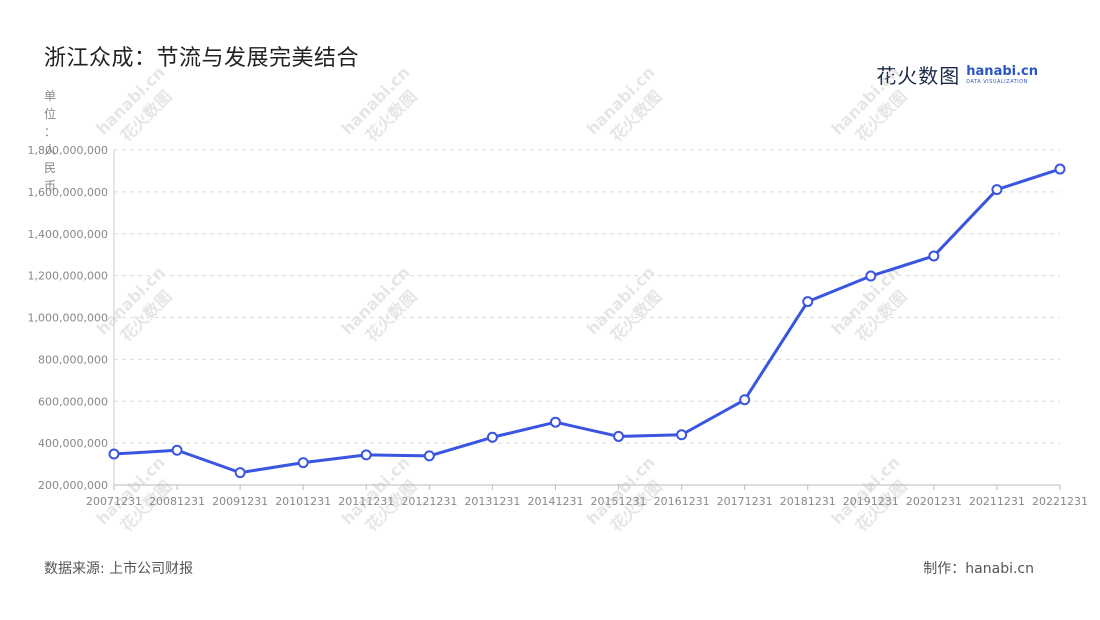 Image resolution: width=1100 pixels, height=620 pixels. What do you see at coordinates (934, 501) in the screenshot?
I see `x-tick-label: 20201231` at bounding box center [934, 501].